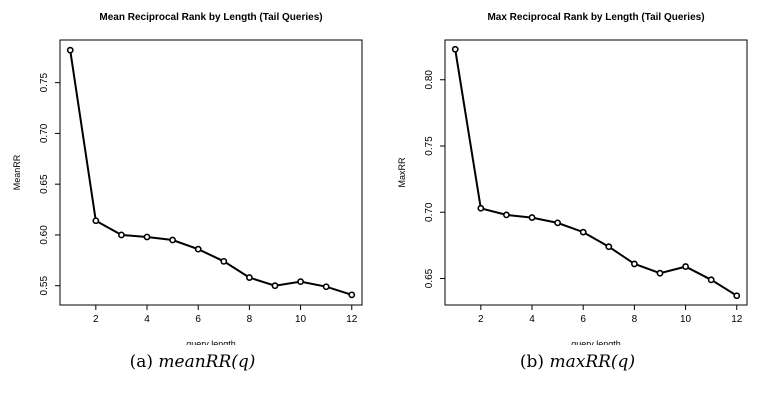  I want to click on y-tick-label: 0.80, so click(429, 80).